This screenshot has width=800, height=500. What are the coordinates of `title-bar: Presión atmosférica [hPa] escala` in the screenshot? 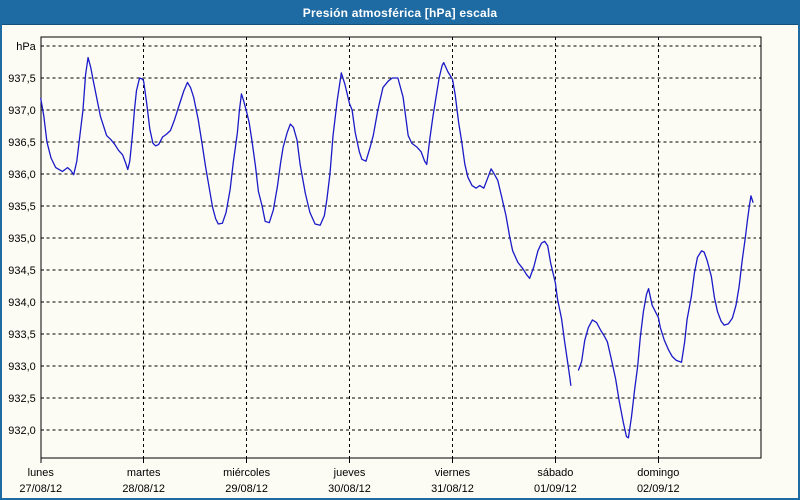 It's located at (400, 13).